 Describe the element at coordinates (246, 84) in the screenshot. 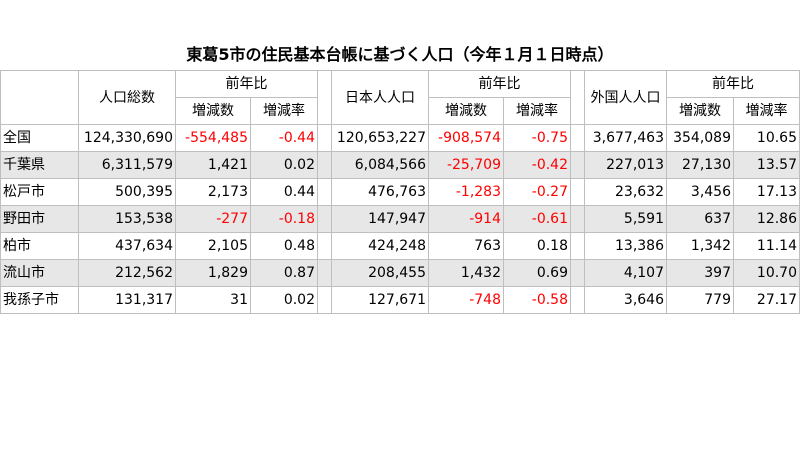

I see `header-total-yoy: 前年比` at that location.